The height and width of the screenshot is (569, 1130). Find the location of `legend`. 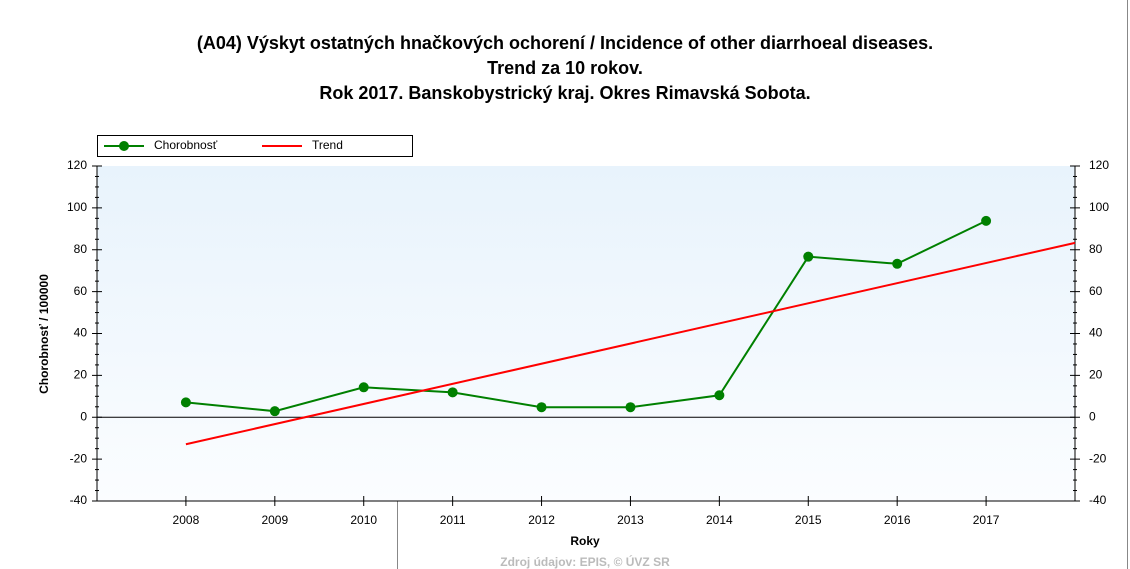

legend is located at coordinates (255, 146).